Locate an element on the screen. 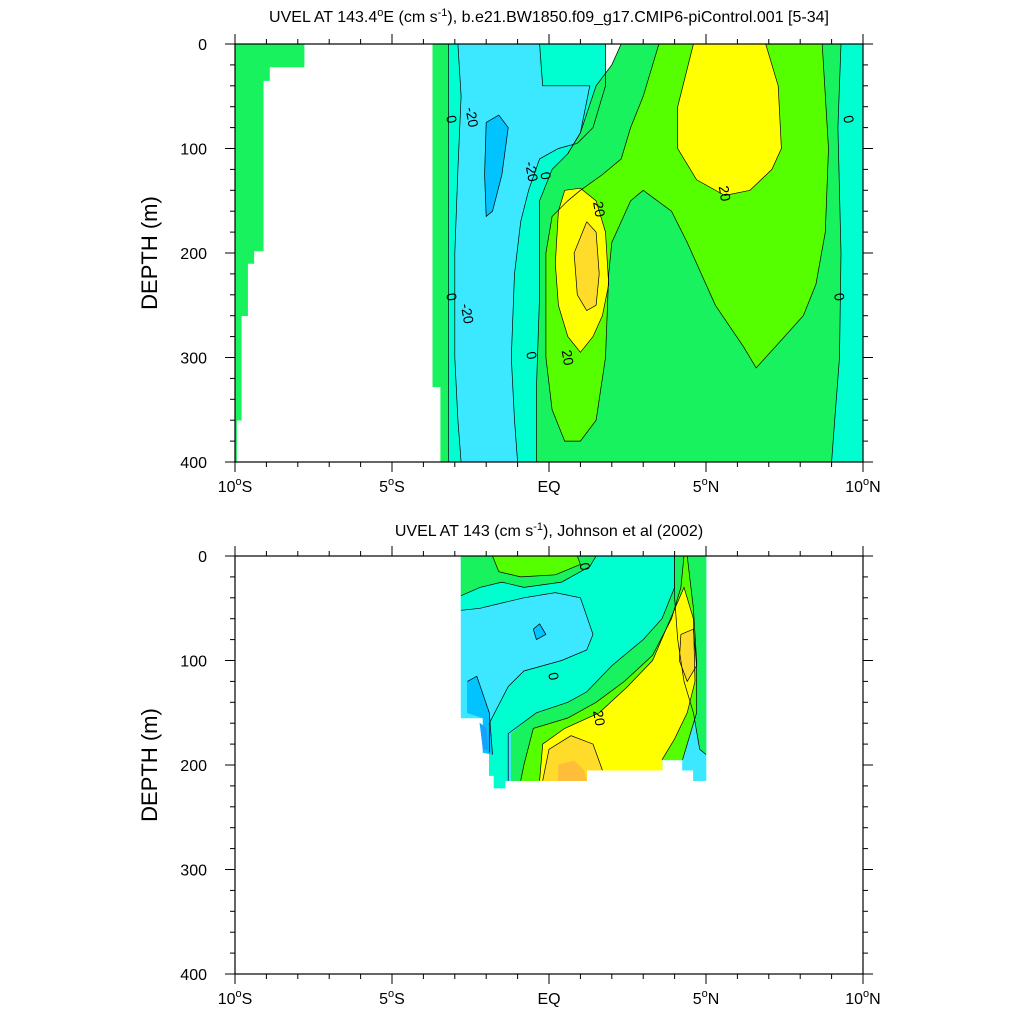 Image resolution: width=1024 pixels, height=1024 pixels. plot-area is located at coordinates (583, 672).